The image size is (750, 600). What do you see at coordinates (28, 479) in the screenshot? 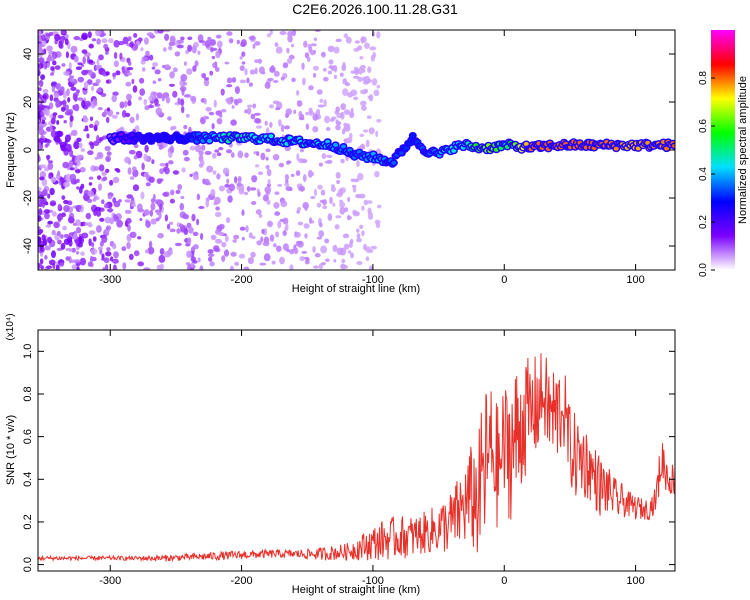
I see `y-tick-label: 0.4` at bounding box center [28, 479].